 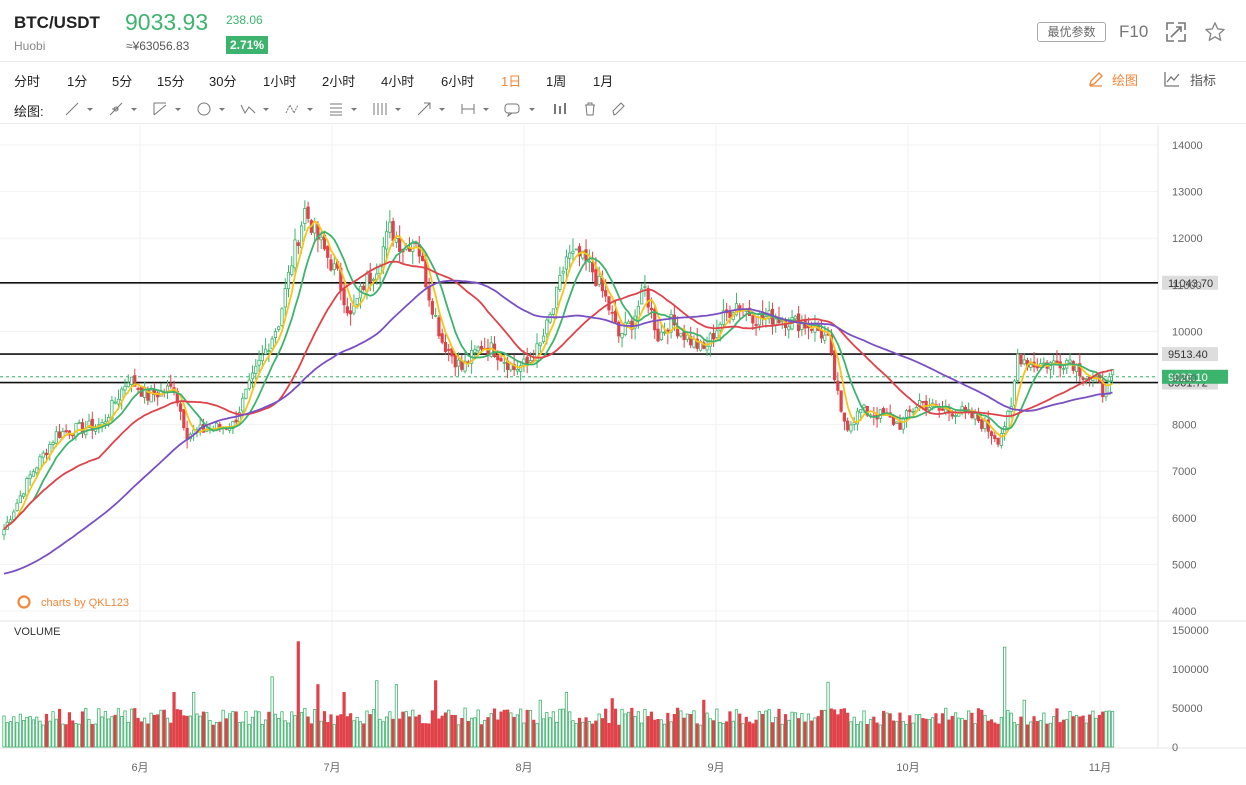 I want to click on pair-name: BTC/USDT, so click(x=57, y=22).